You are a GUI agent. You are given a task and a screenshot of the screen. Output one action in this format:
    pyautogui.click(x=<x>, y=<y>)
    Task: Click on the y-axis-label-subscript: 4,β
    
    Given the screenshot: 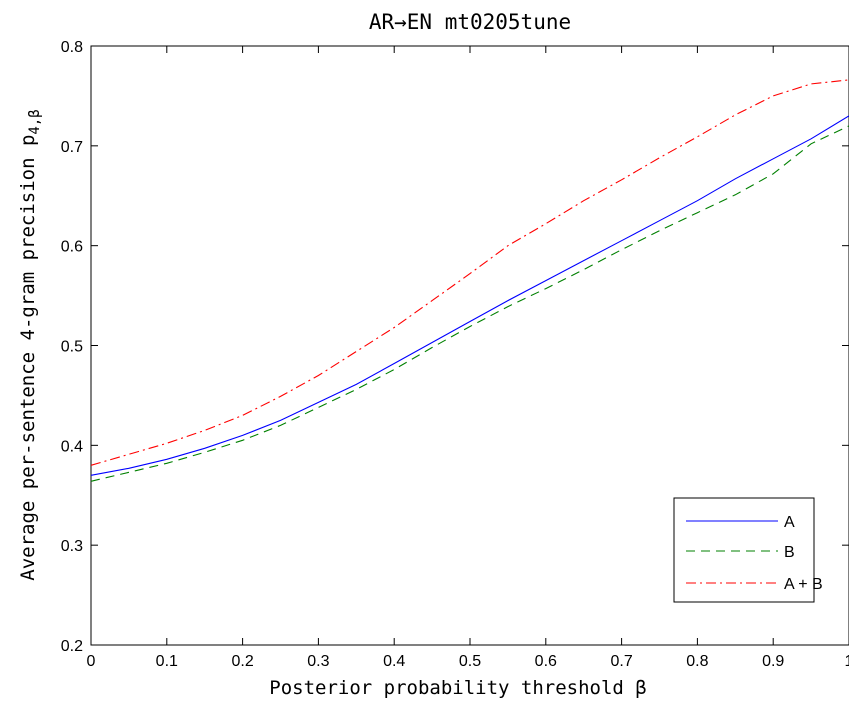 What is the action you would take?
    pyautogui.click(x=35, y=121)
    